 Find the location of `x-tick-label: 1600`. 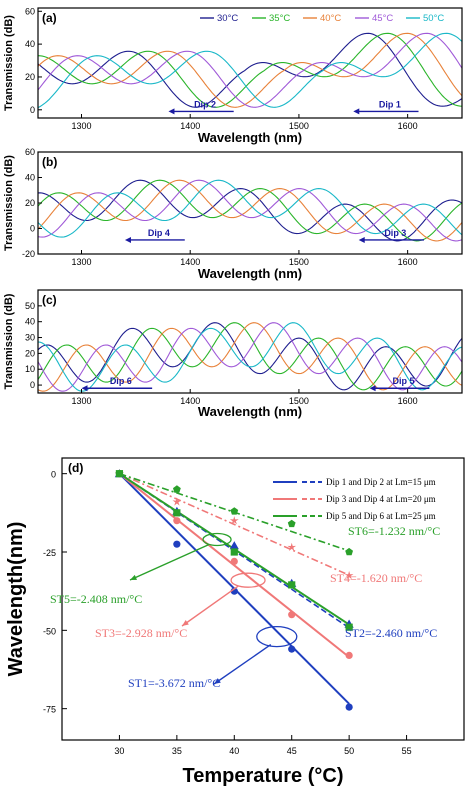

x-tick-label: 1600 is located at coordinates (408, 401).